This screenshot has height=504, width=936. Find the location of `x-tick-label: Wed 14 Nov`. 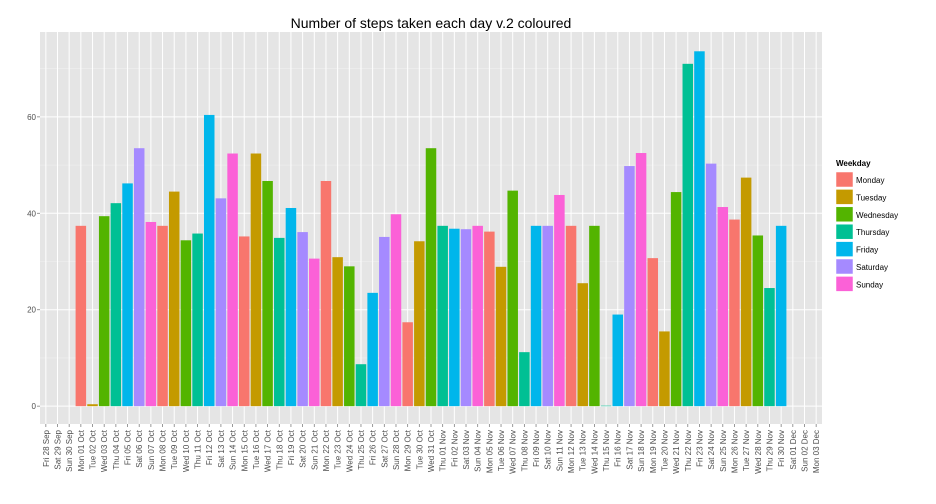

x-tick-label: Wed 14 Nov is located at coordinates (594, 452).